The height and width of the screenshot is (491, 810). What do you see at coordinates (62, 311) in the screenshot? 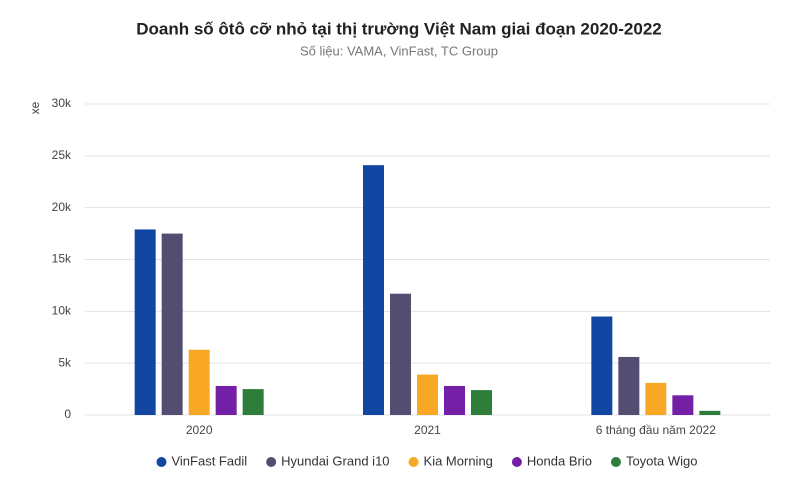
I see `y-tick-label: 10k` at bounding box center [62, 311].